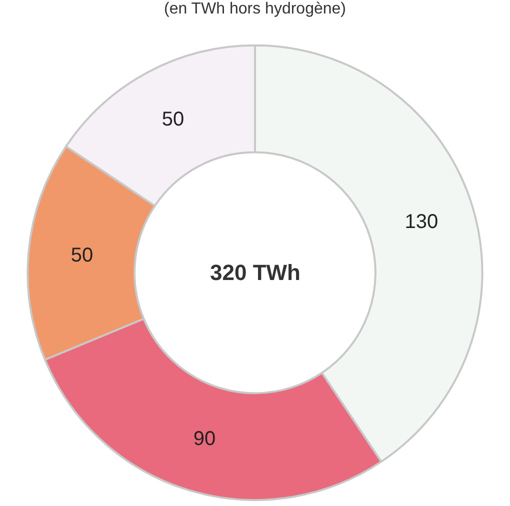 This screenshot has width=510, height=506. I want to click on chart-title: (en TWh hors hydrogène), so click(255, 9).